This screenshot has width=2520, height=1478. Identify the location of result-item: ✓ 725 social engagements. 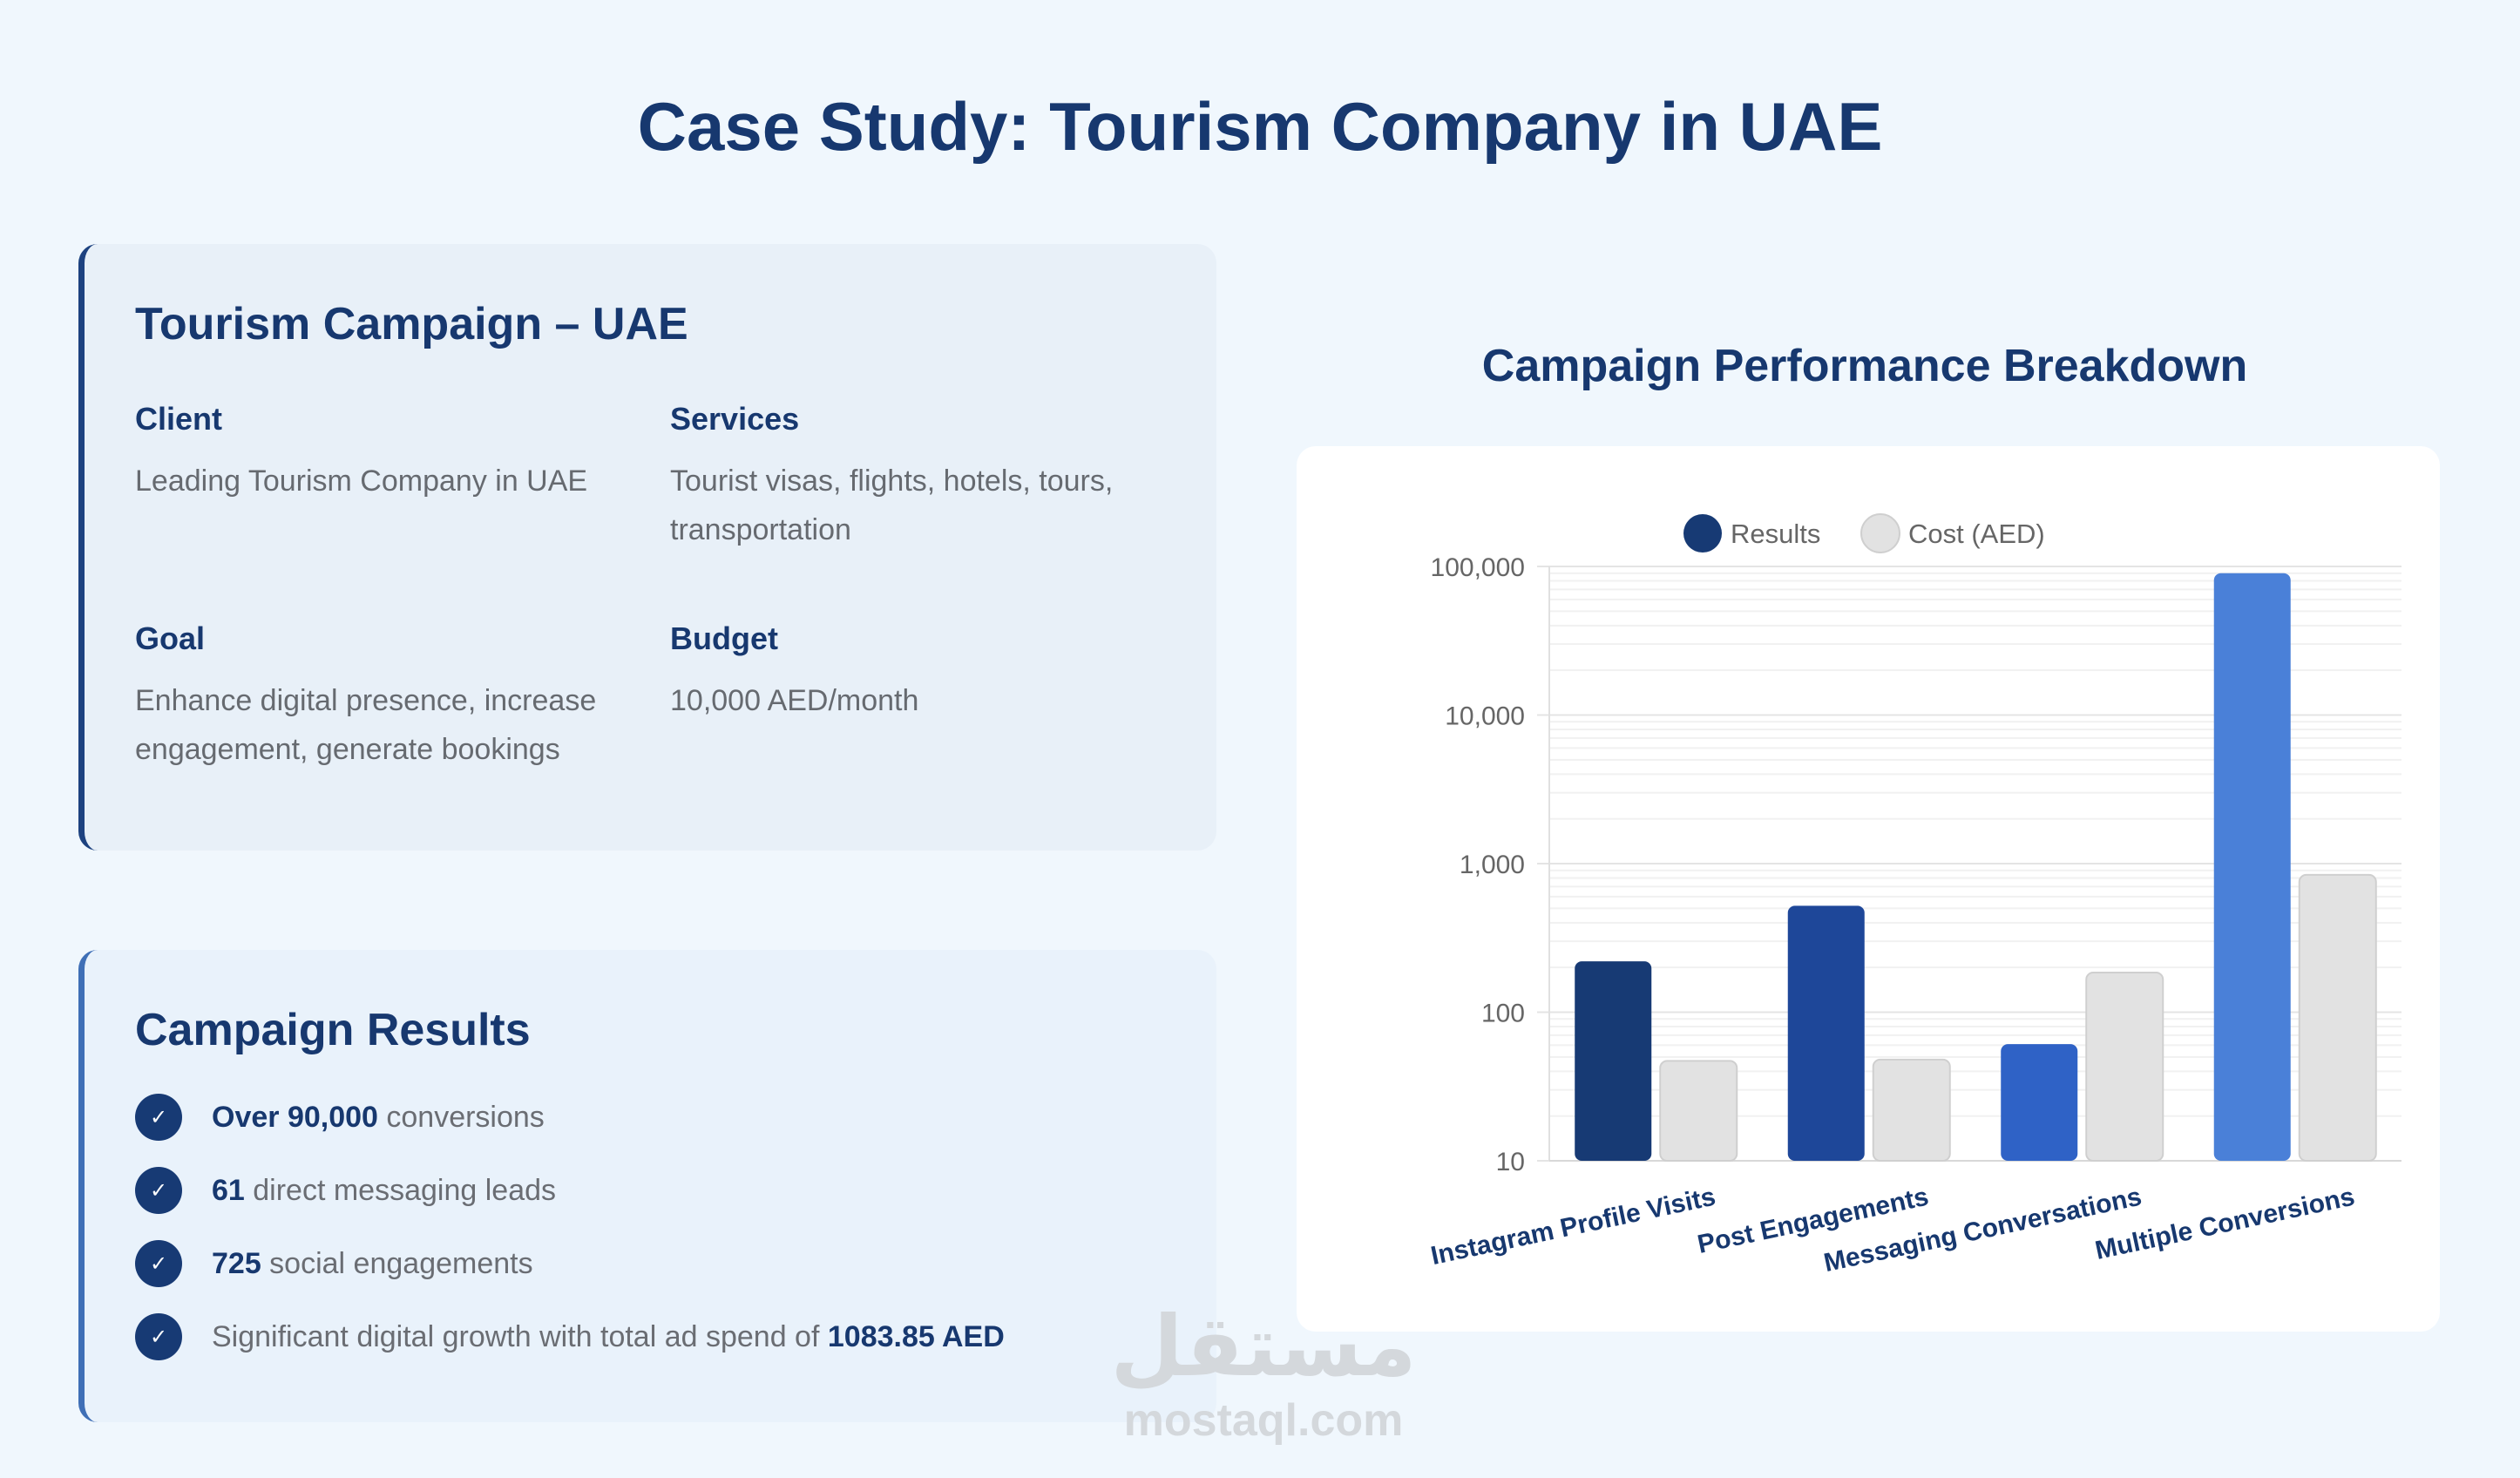
(570, 1263).